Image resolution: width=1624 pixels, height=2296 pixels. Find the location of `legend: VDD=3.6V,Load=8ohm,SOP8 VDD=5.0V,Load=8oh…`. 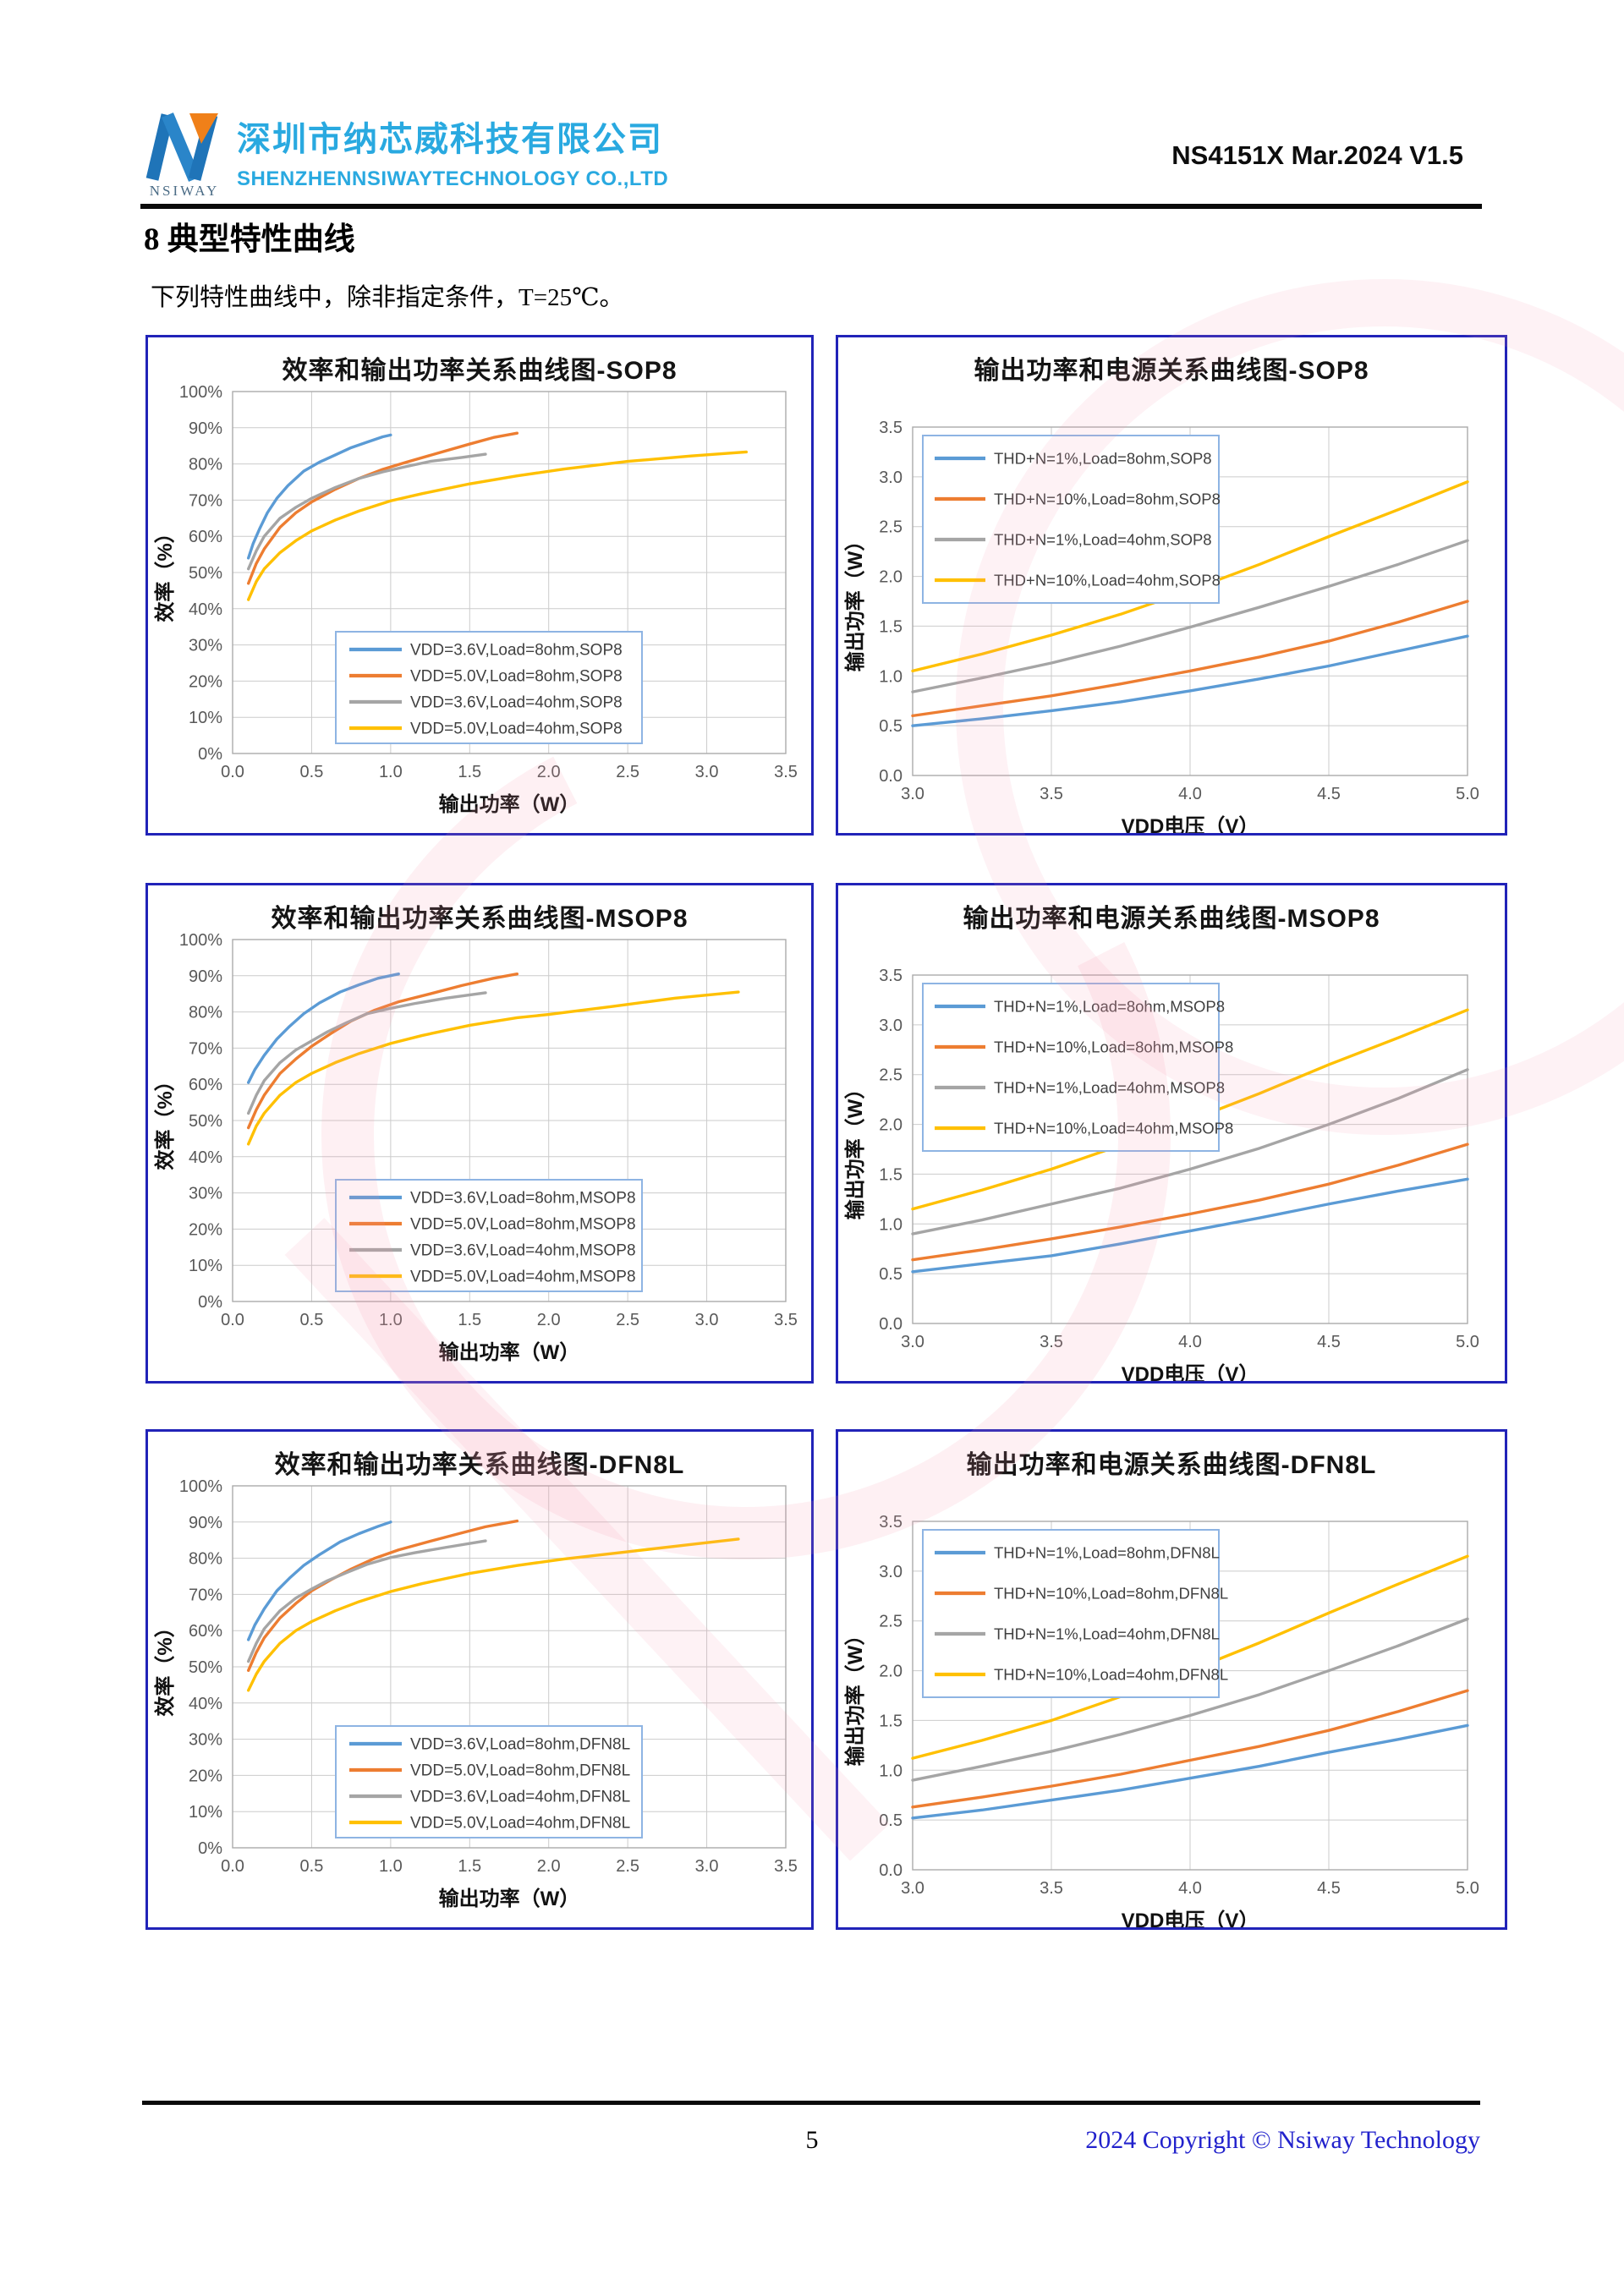

legend: VDD=3.6V,Load=8ohm,SOP8 VDD=5.0V,Load=8oh… is located at coordinates (489, 687).